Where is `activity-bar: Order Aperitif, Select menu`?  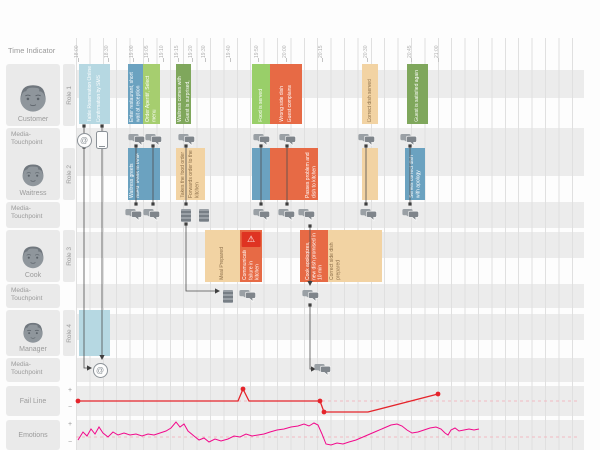 activity-bar: Order Aperitif, Select menu is located at coordinates (151, 94).